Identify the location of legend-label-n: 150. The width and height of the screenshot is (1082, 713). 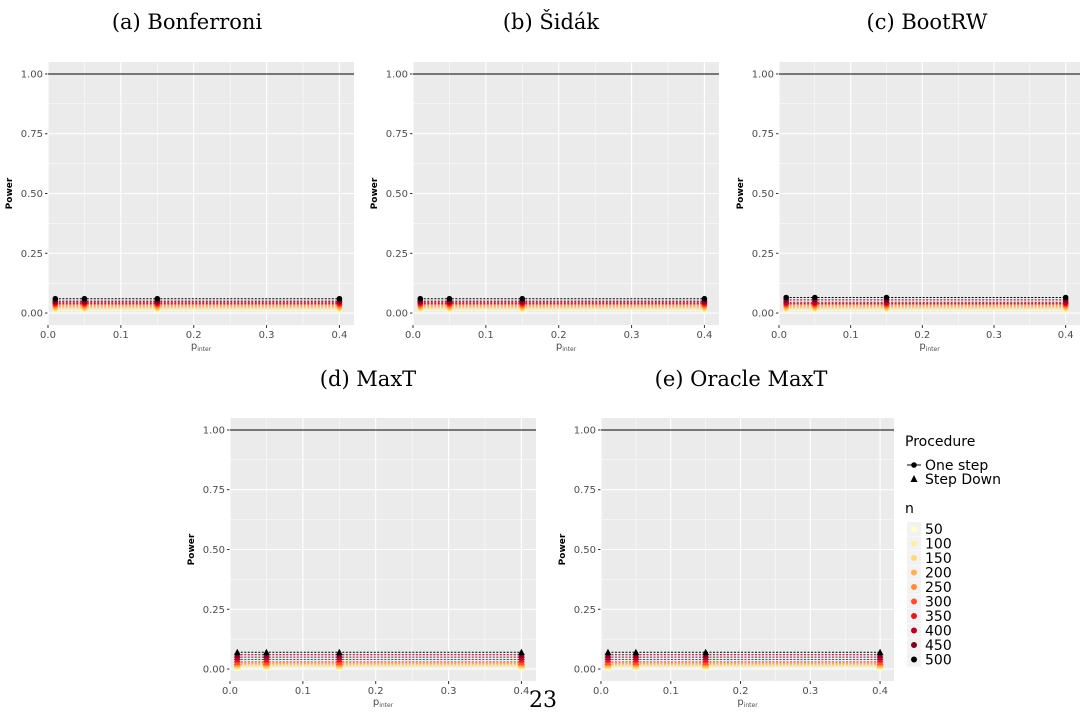
(938, 559).